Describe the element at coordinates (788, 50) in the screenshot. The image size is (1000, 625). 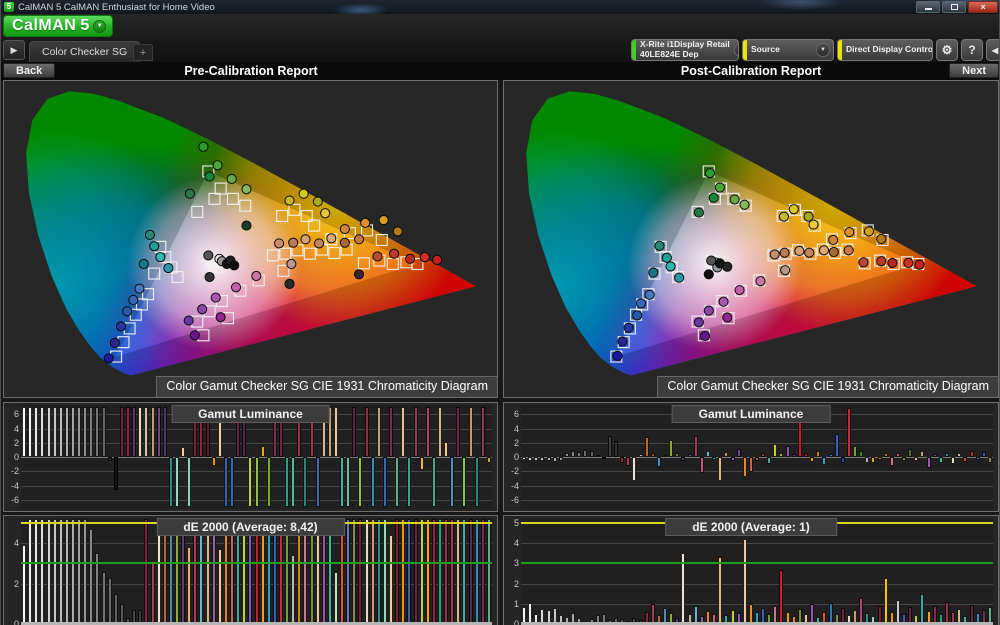
I see `source-dropdown: Source ▼` at that location.